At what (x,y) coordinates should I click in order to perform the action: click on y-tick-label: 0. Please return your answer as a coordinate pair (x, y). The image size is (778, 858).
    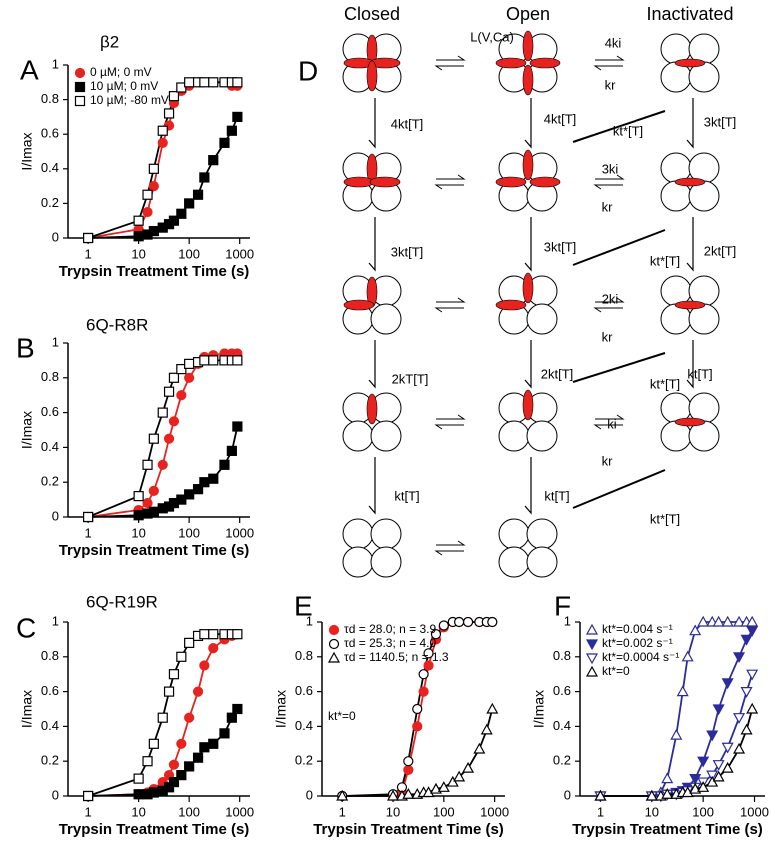
    Looking at the image, I should click on (55, 515).